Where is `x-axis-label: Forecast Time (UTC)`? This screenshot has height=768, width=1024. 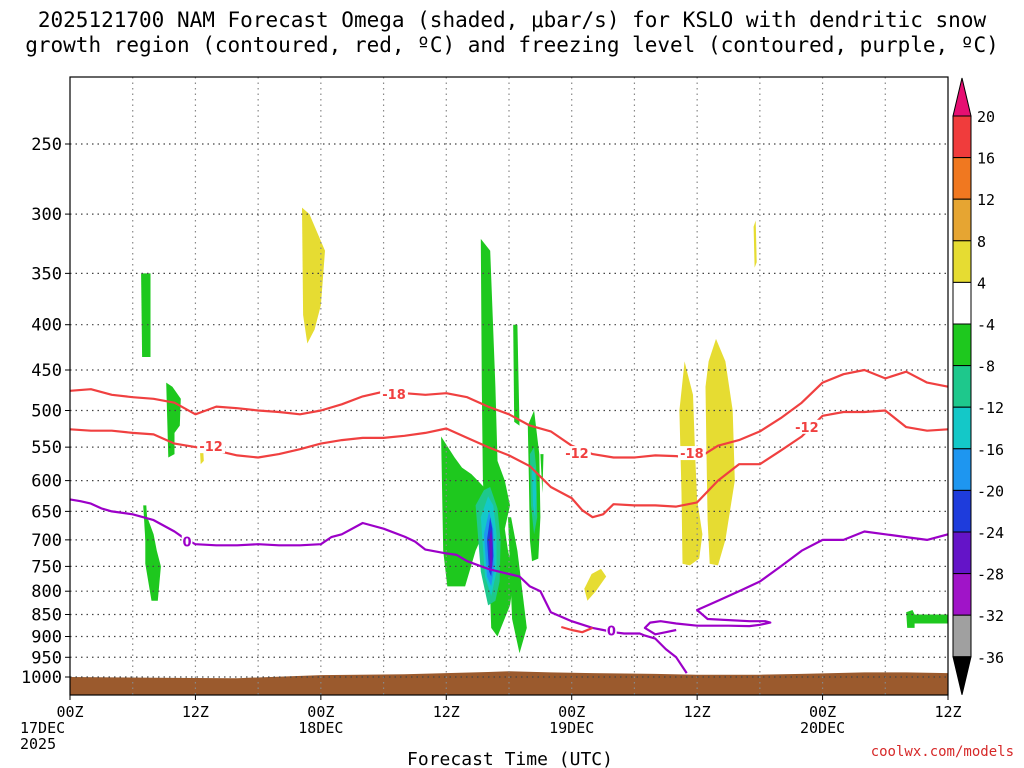
x-axis-label: Forecast Time (UTC) is located at coordinates (510, 758).